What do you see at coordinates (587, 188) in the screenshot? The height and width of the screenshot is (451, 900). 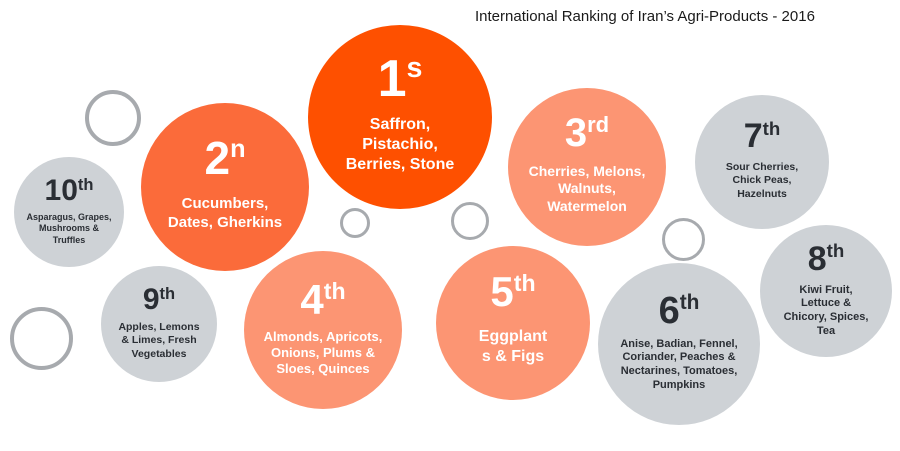 I see `rank-3-products: Cherries, Melons, Walnuts, Watermelon` at bounding box center [587, 188].